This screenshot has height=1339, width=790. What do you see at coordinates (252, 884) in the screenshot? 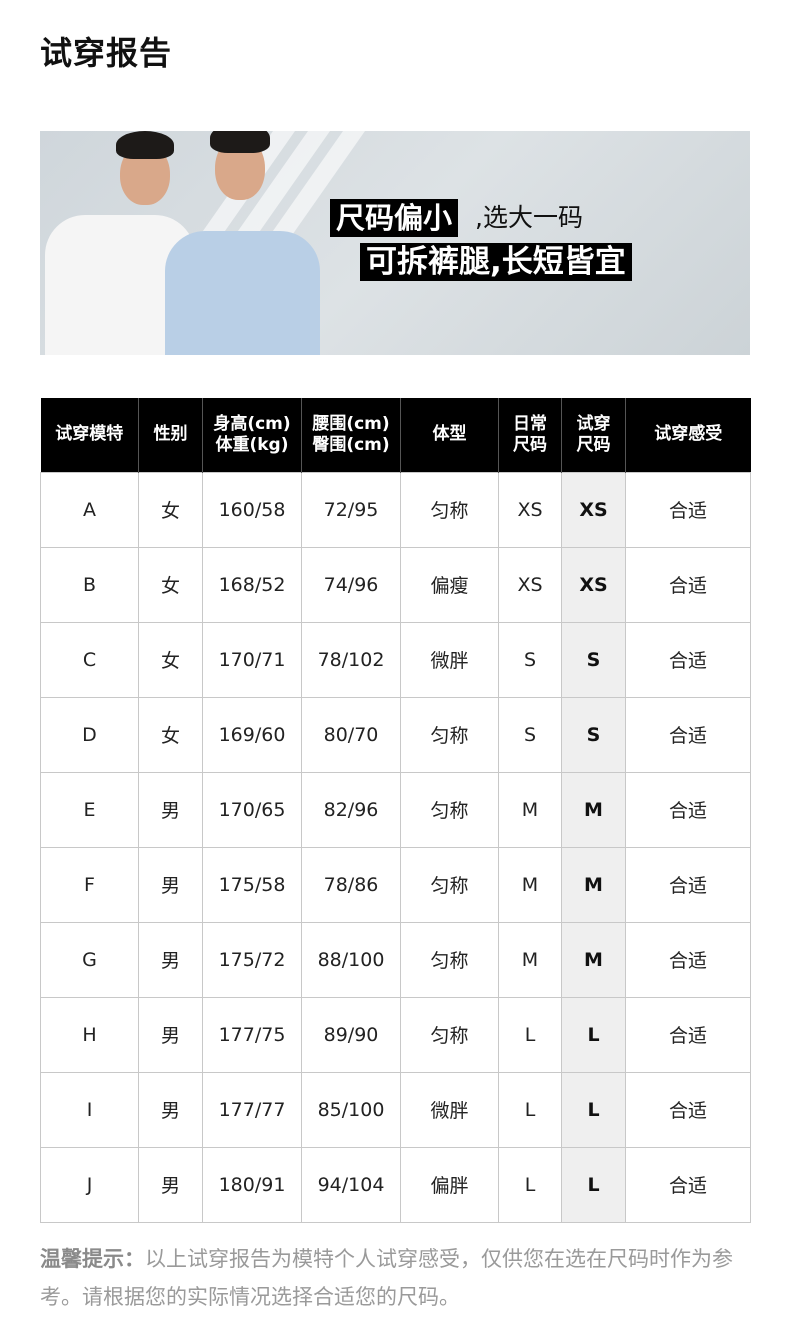
I see `table-cell: 175/58` at bounding box center [252, 884].